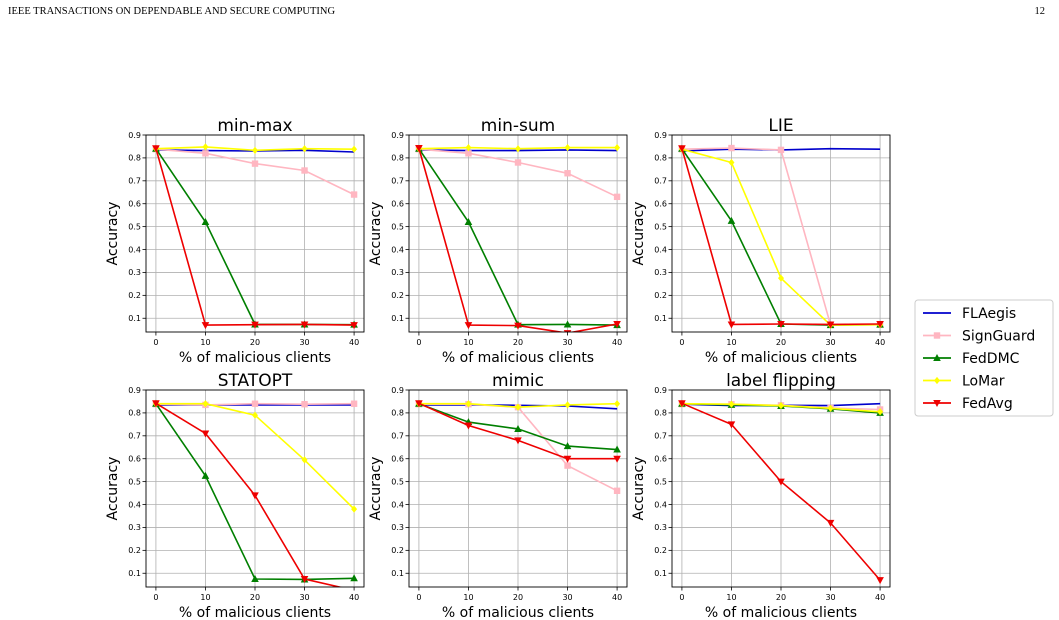 Image resolution: width=1059 pixels, height=620 pixels. I want to click on x-tick-label: 20, so click(255, 342).